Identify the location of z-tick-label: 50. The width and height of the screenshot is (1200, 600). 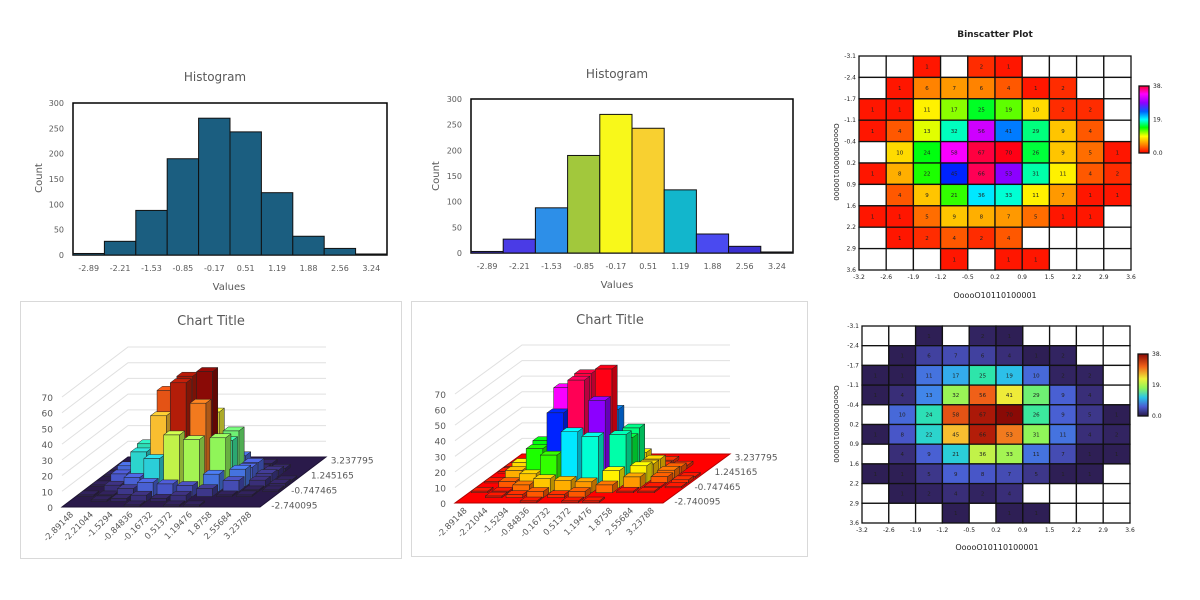
(441, 427).